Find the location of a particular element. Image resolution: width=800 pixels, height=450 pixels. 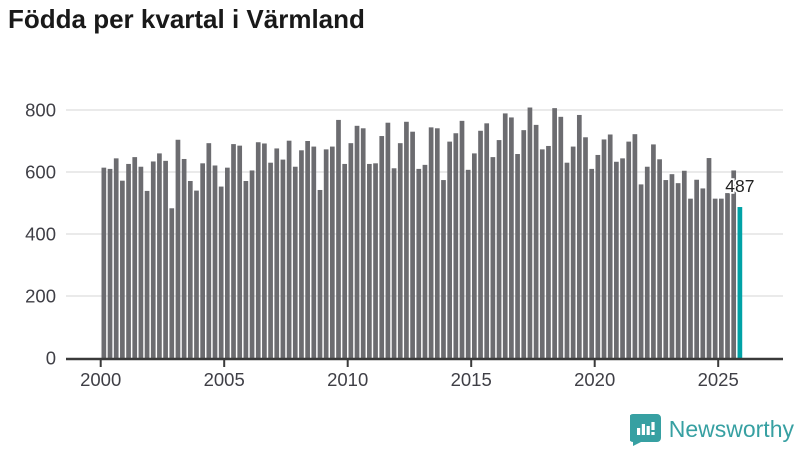

x-axis-tick-label: 2005 is located at coordinates (224, 379).